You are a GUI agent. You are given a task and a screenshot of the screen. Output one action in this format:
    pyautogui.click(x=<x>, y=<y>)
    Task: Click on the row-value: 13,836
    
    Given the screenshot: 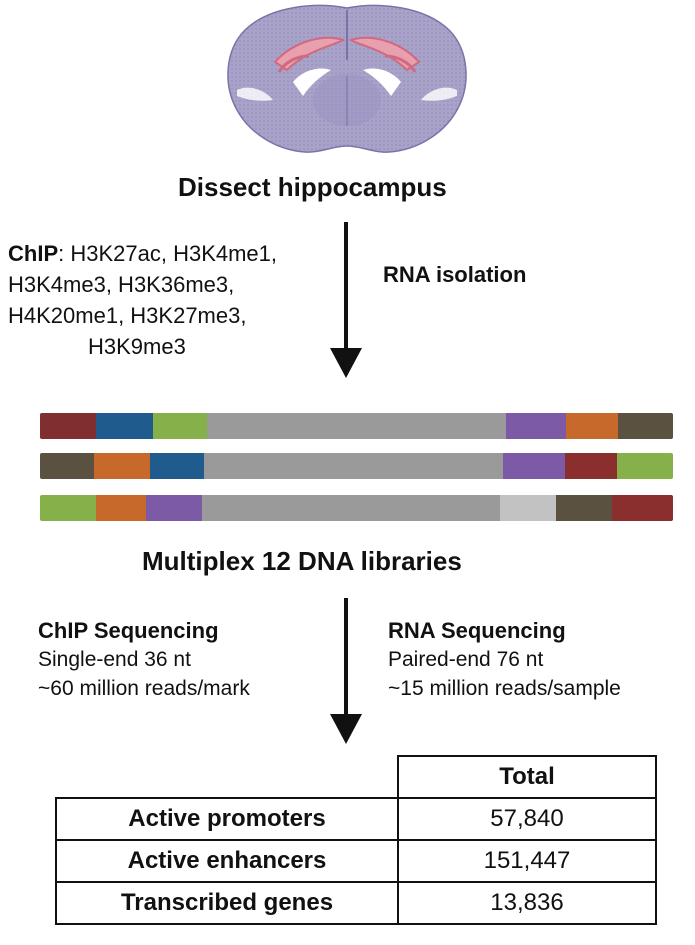 What is the action you would take?
    pyautogui.click(x=527, y=903)
    